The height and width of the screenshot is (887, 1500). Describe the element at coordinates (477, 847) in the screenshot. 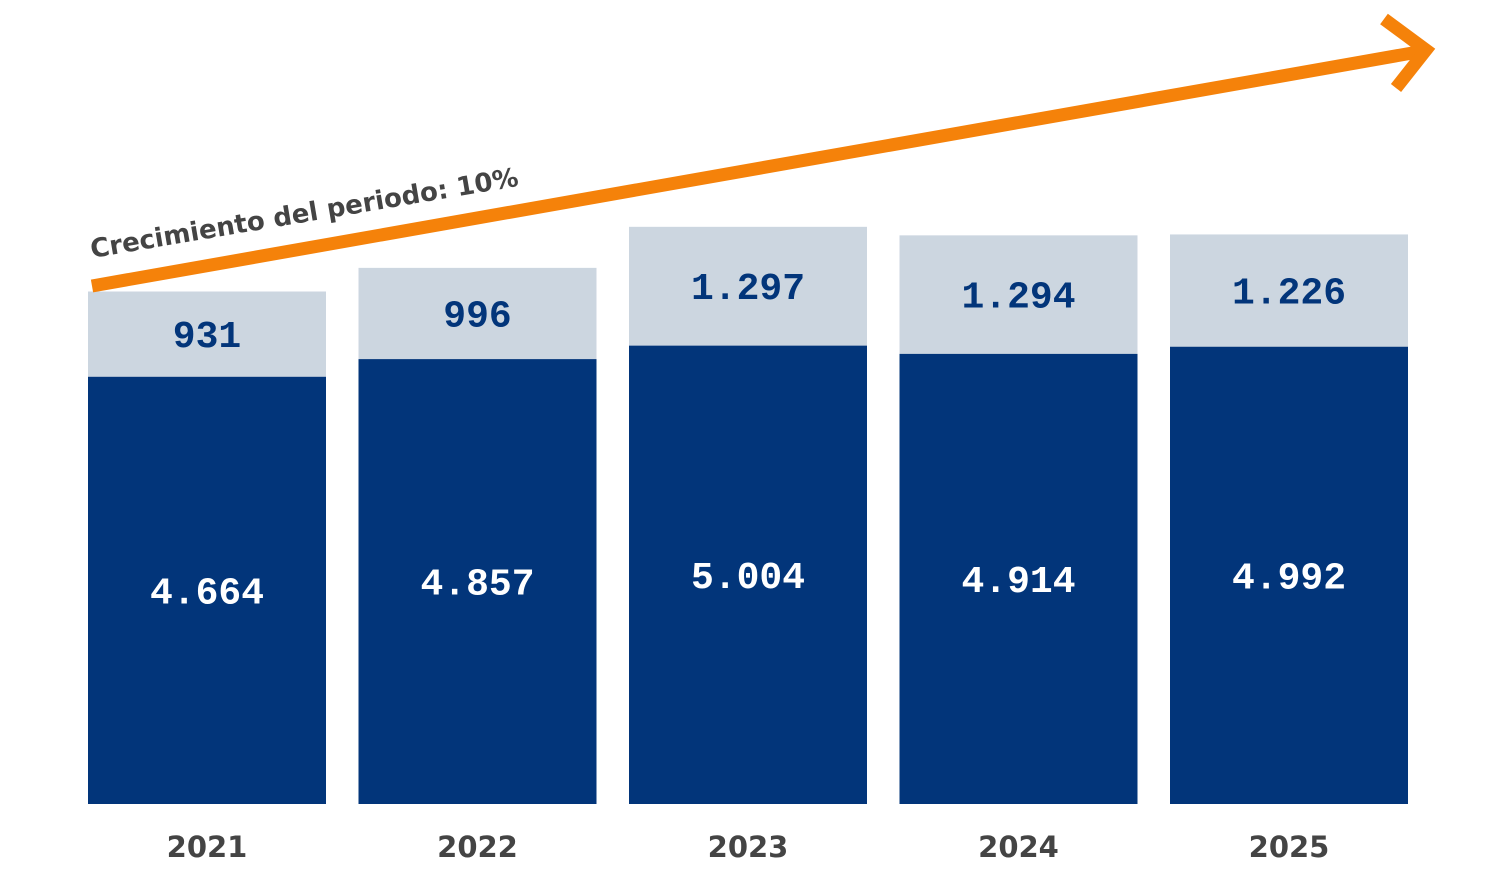

I see `x-tick-label: 2022` at that location.